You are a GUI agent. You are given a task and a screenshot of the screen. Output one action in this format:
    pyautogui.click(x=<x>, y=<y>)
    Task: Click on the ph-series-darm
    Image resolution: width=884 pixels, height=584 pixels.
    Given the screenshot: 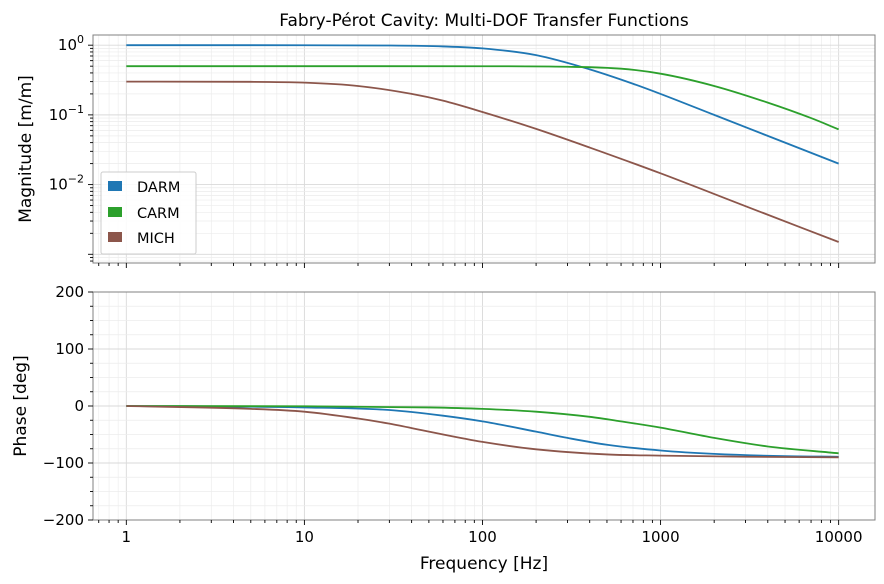 What is the action you would take?
    pyautogui.click(x=482, y=431)
    